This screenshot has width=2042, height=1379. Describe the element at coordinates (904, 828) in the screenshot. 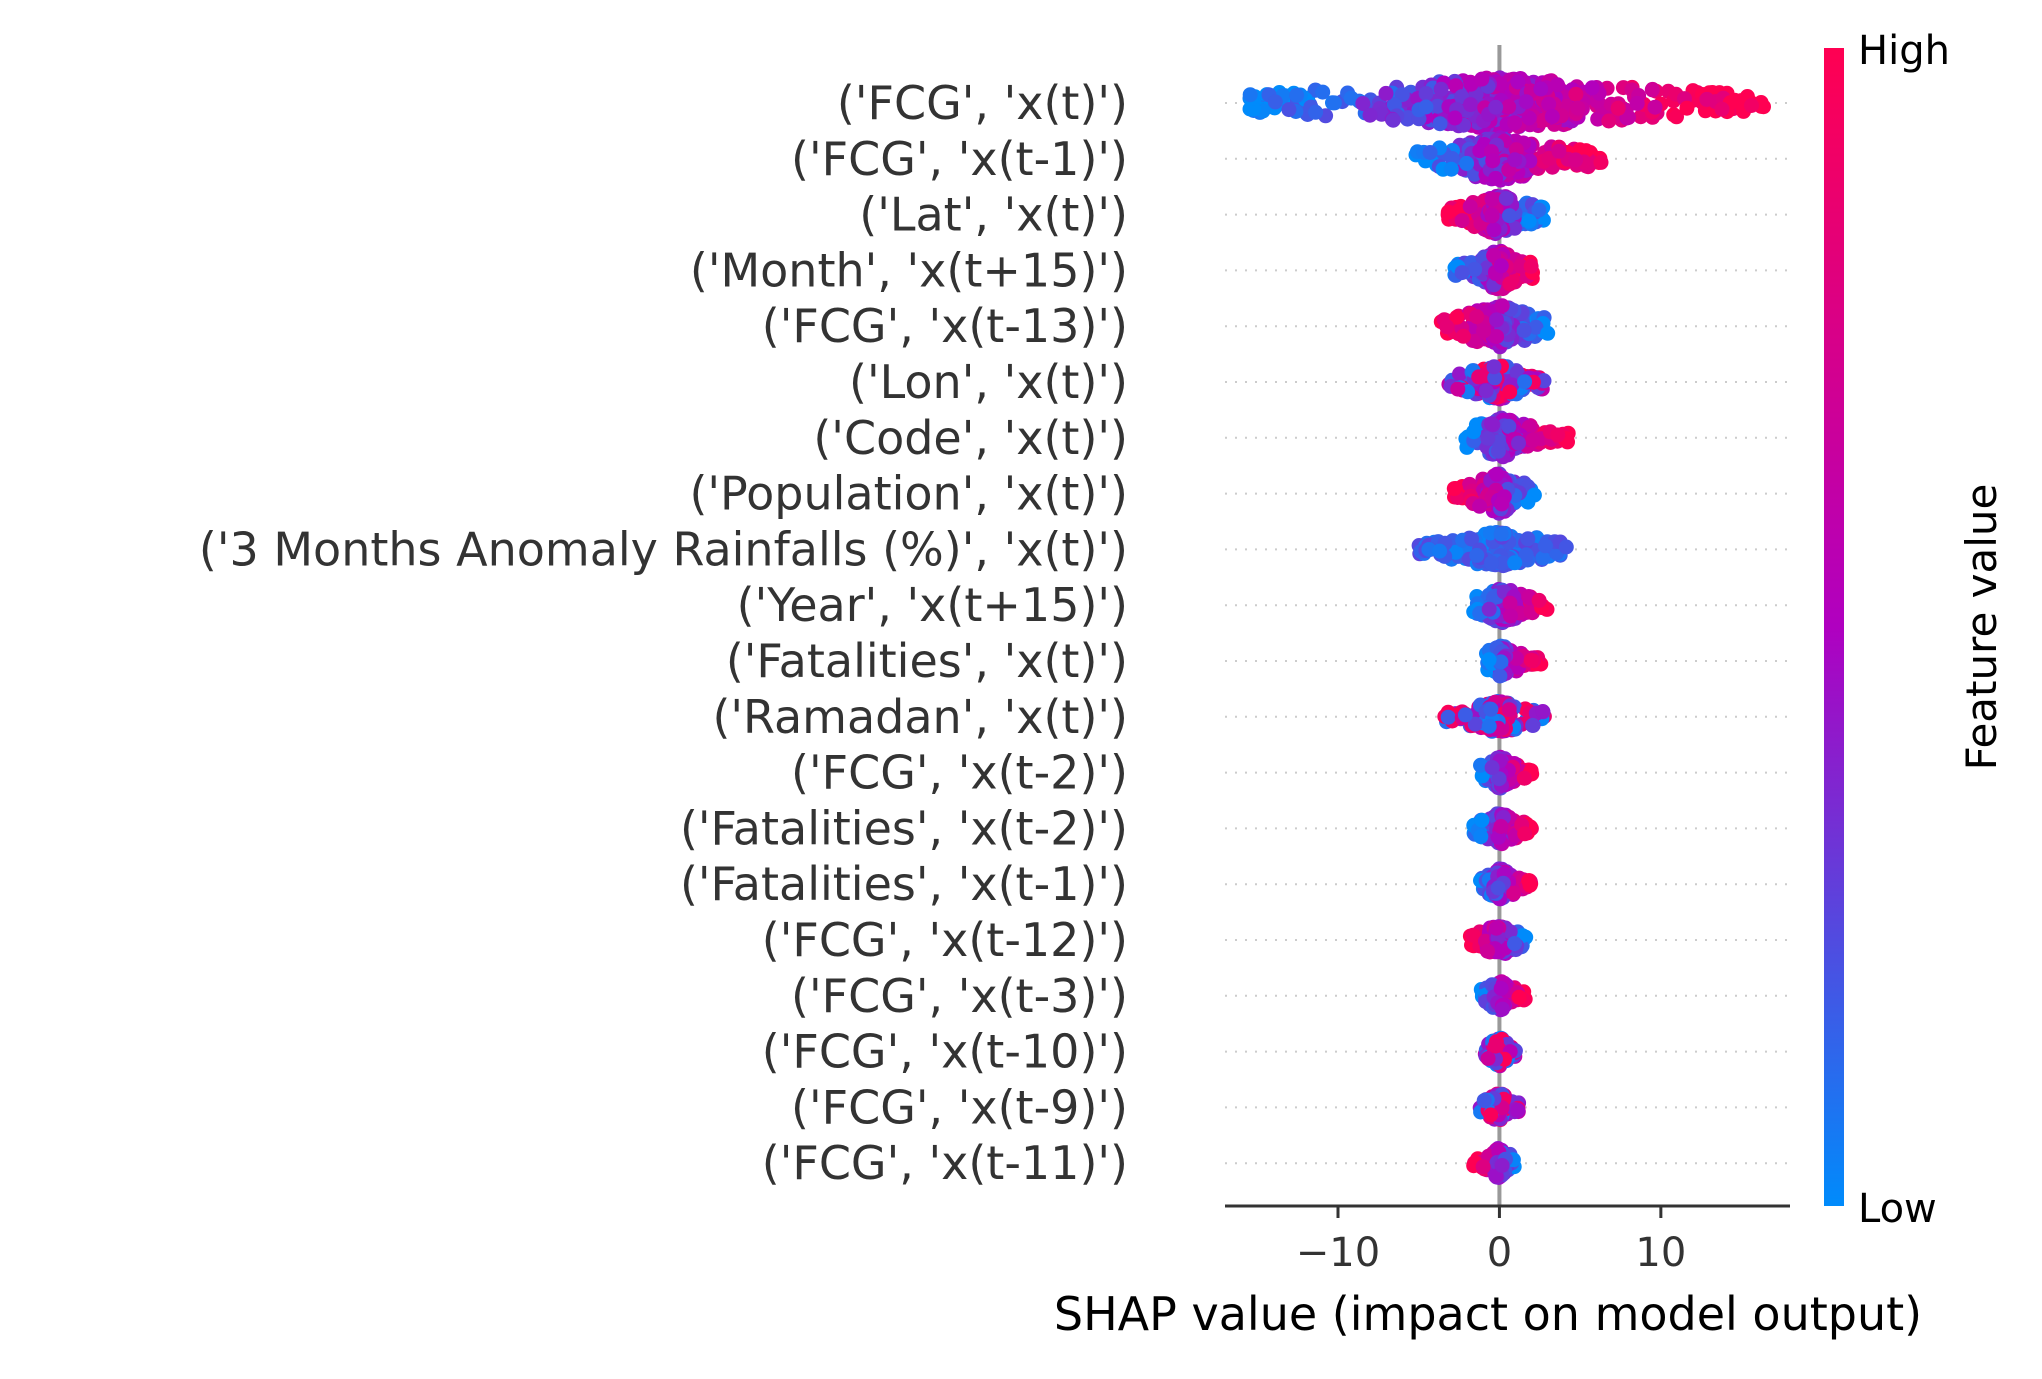

I see `feature-label: ('Fatalities', 'x(t-2)')` at that location.